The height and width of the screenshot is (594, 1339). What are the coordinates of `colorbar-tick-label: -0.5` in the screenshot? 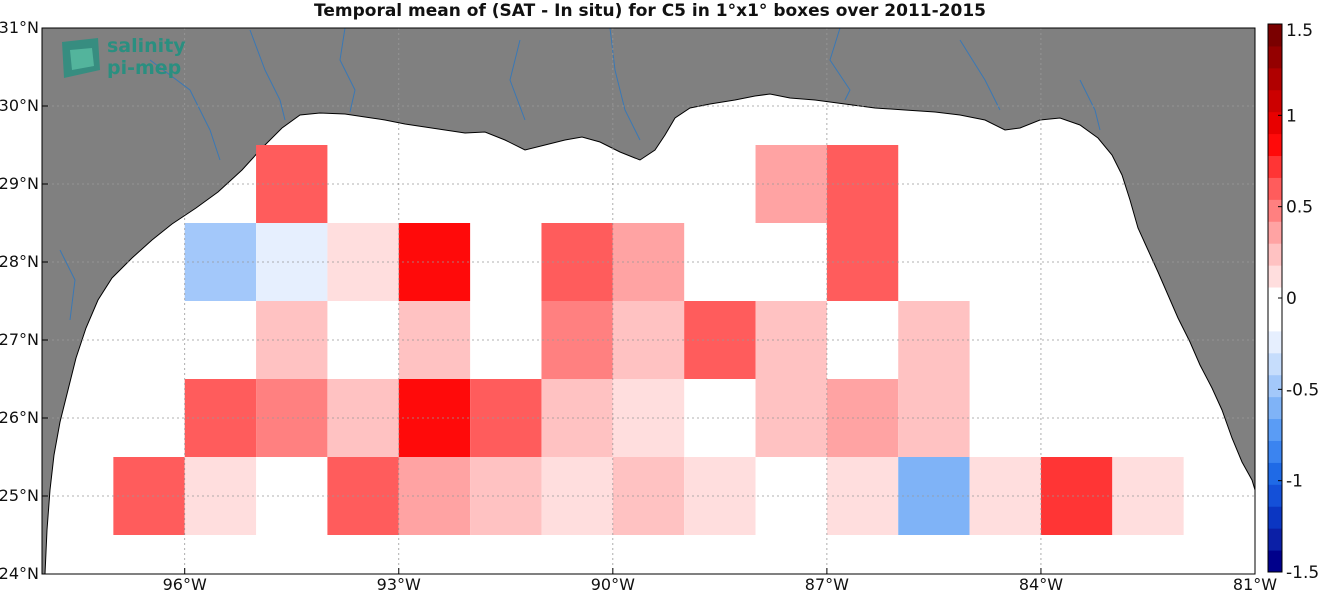 It's located at (1302, 390).